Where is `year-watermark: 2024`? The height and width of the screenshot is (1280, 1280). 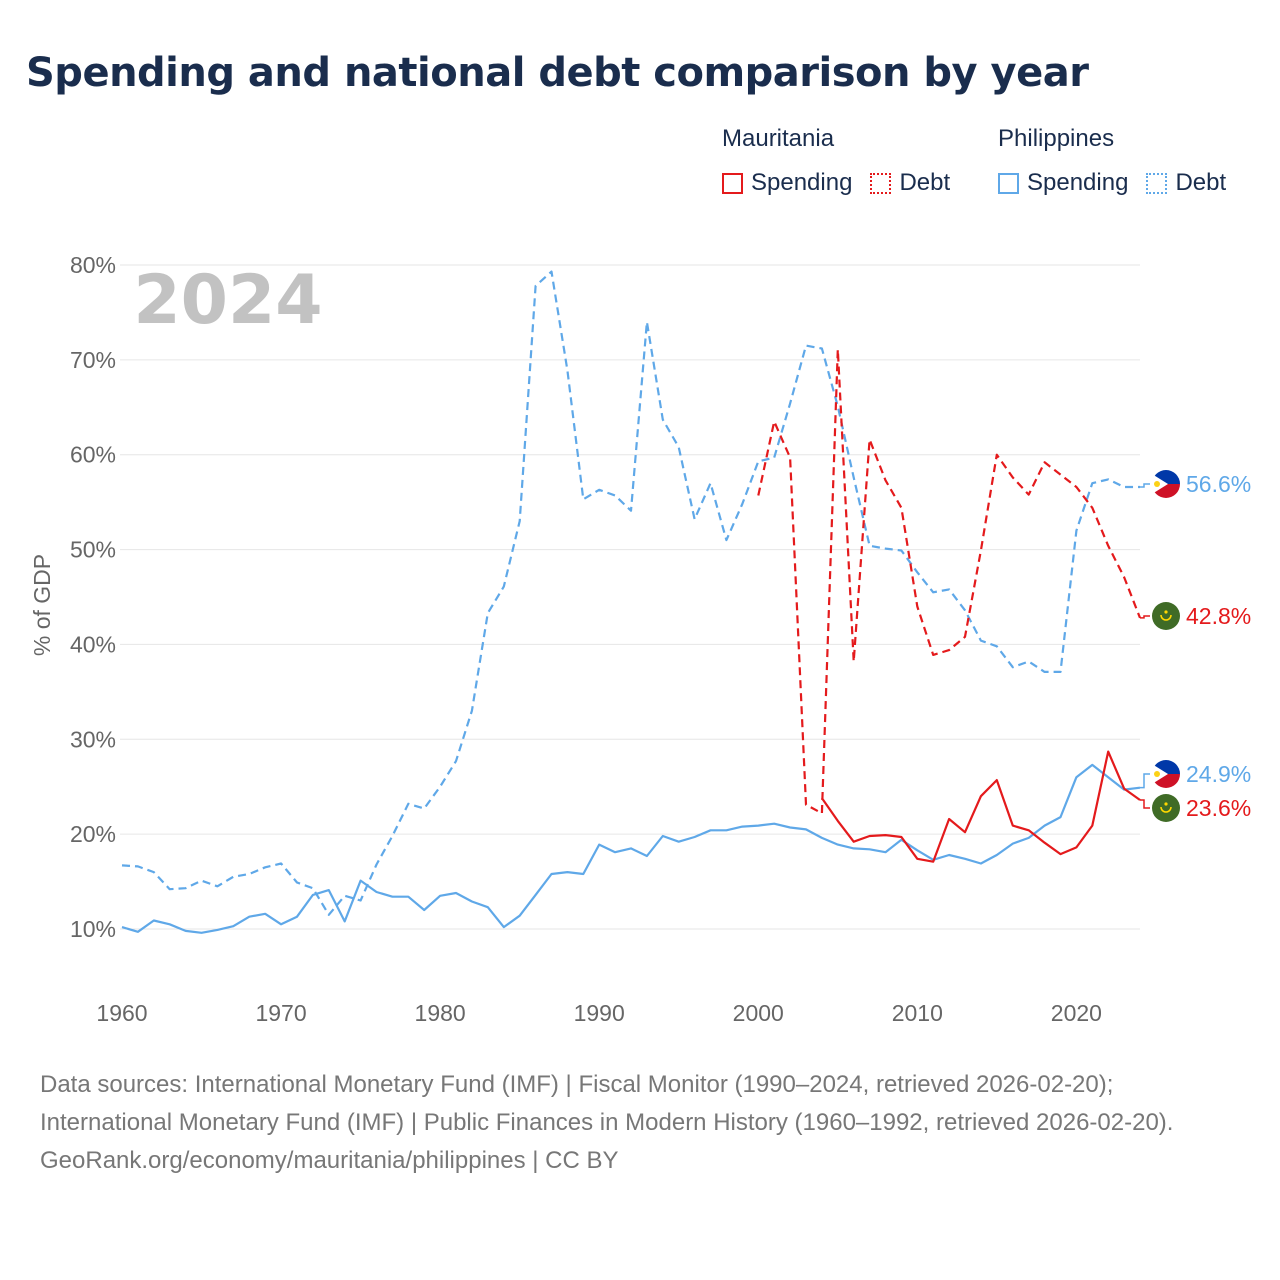
year-watermark: 2024 is located at coordinates (227, 300).